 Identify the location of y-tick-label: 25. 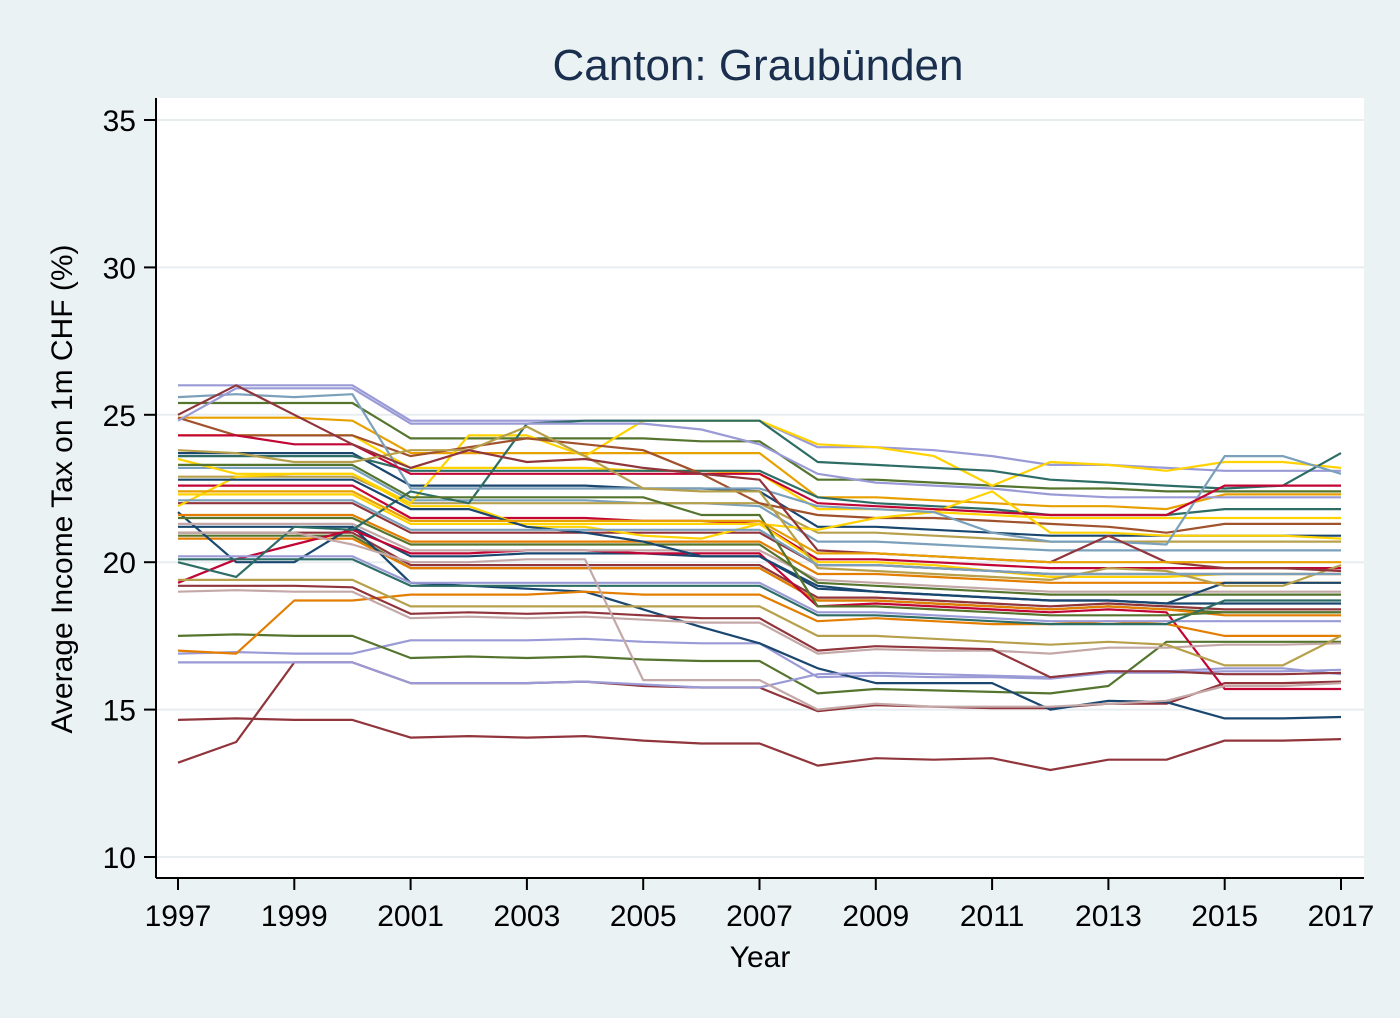
(119, 416).